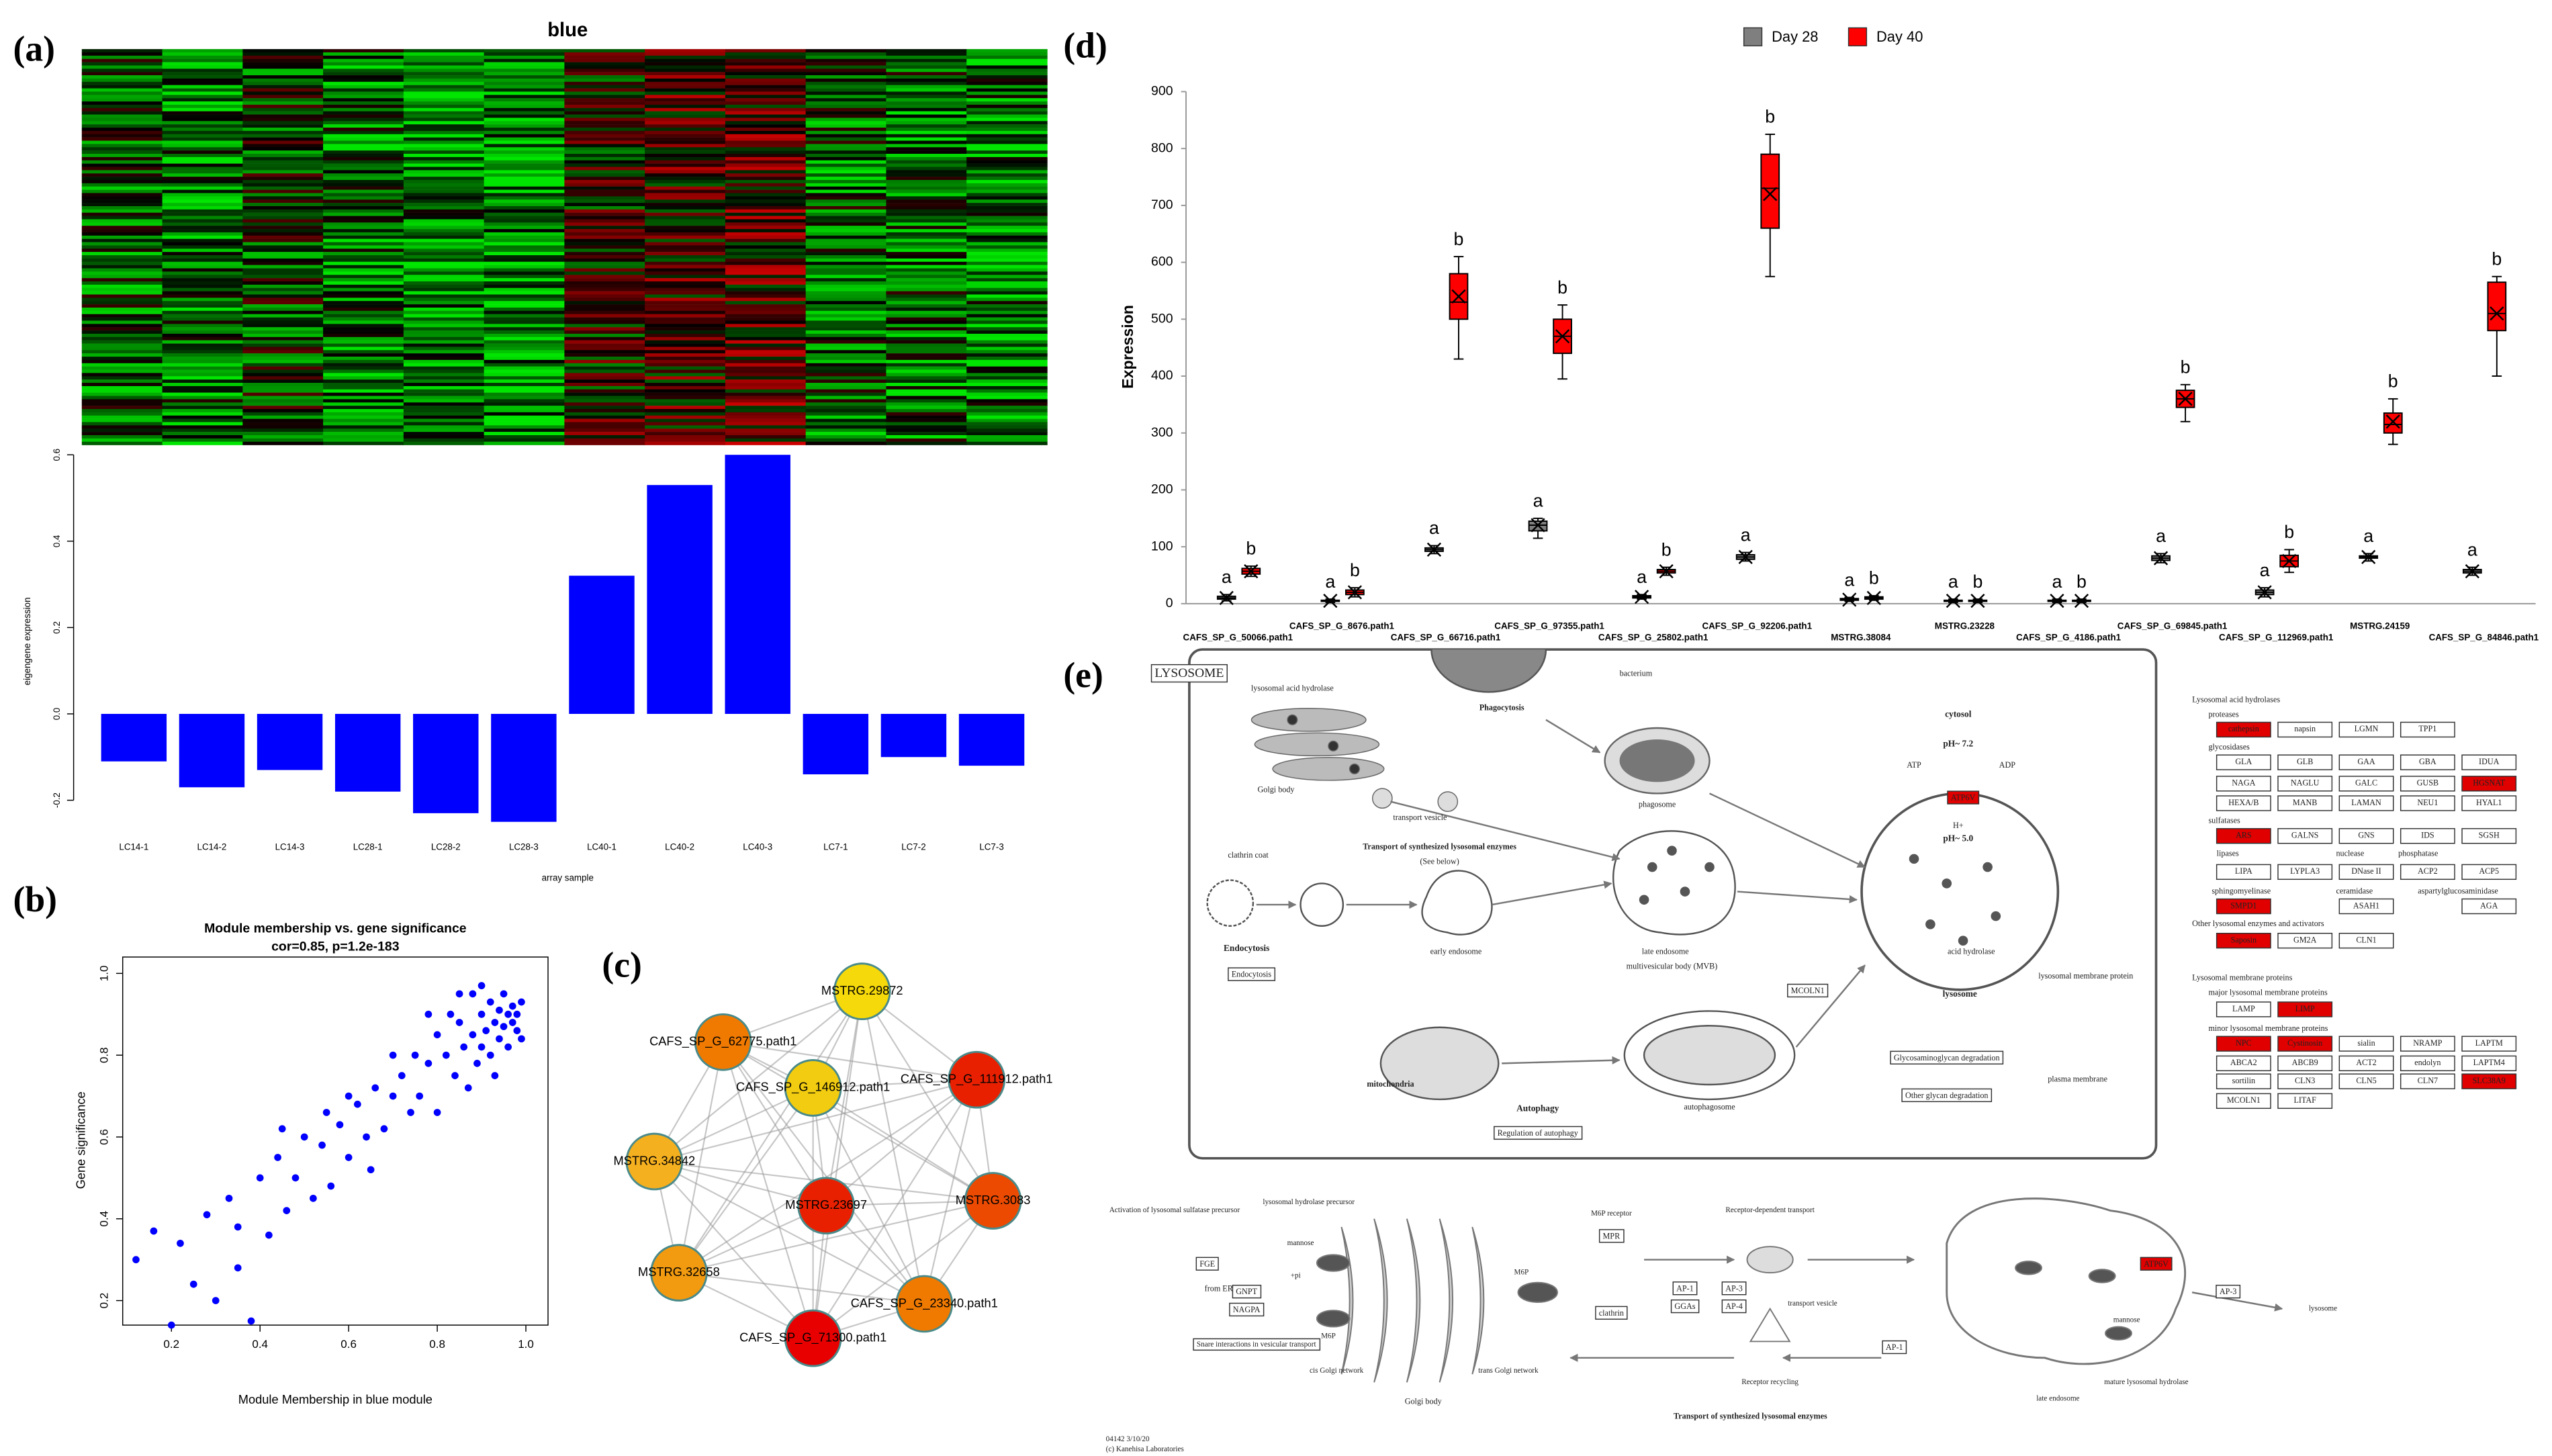 This screenshot has width=2552, height=1456. Describe the element at coordinates (1238, 638) in the screenshot. I see `x-tick-label: CAFS_SP_G_50066.path1` at that location.